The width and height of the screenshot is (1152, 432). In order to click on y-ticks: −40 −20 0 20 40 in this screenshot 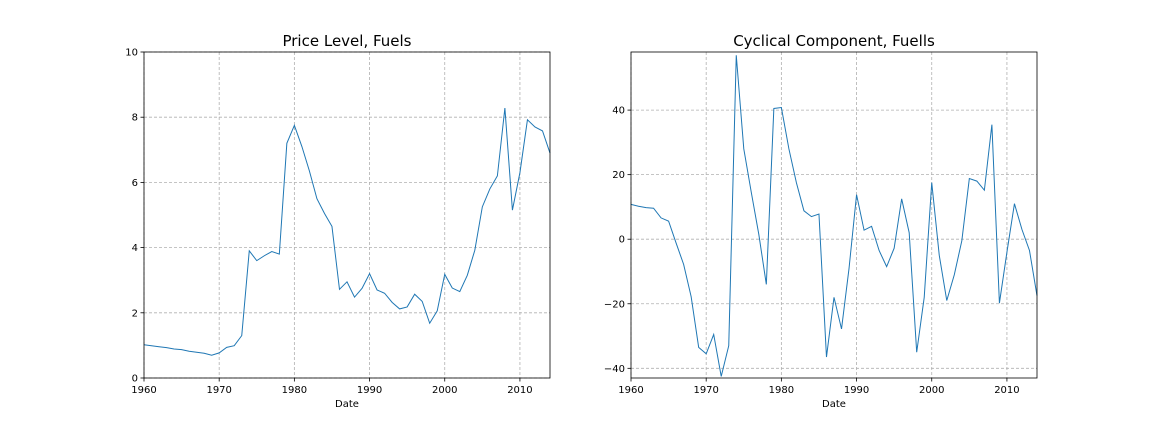, I will do `click(617, 240)`.